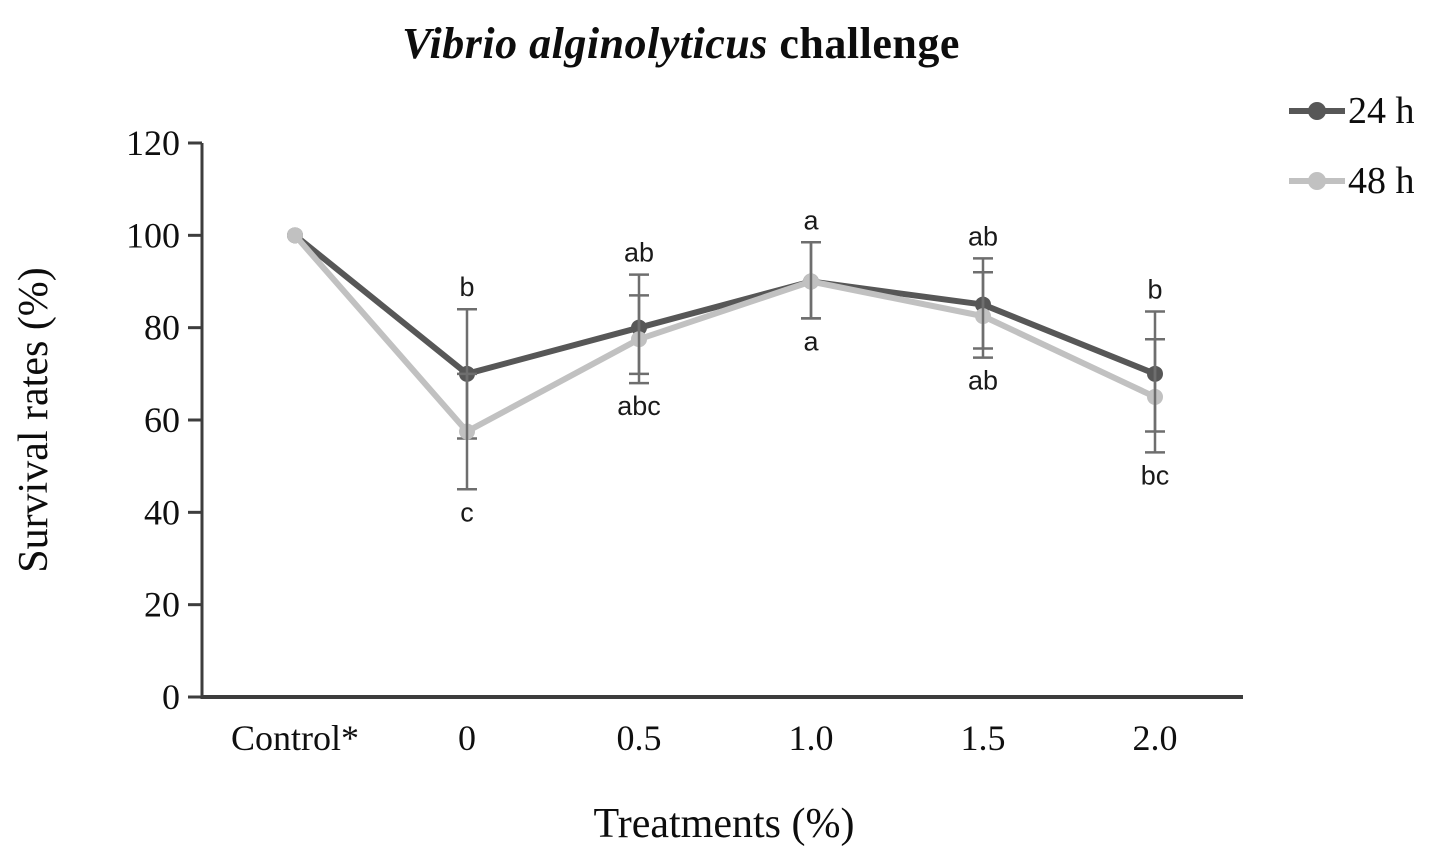 This screenshot has width=1430, height=864. Describe the element at coordinates (983, 738) in the screenshot. I see `x-category-label: 1.5` at that location.